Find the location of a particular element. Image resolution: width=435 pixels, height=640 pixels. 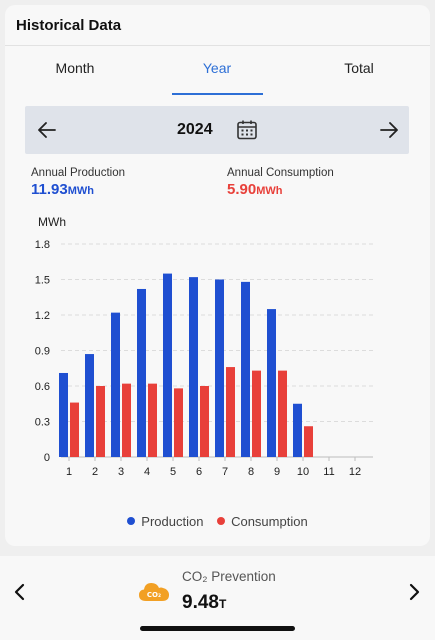

chevron-right-icon is located at coordinates (414, 592).